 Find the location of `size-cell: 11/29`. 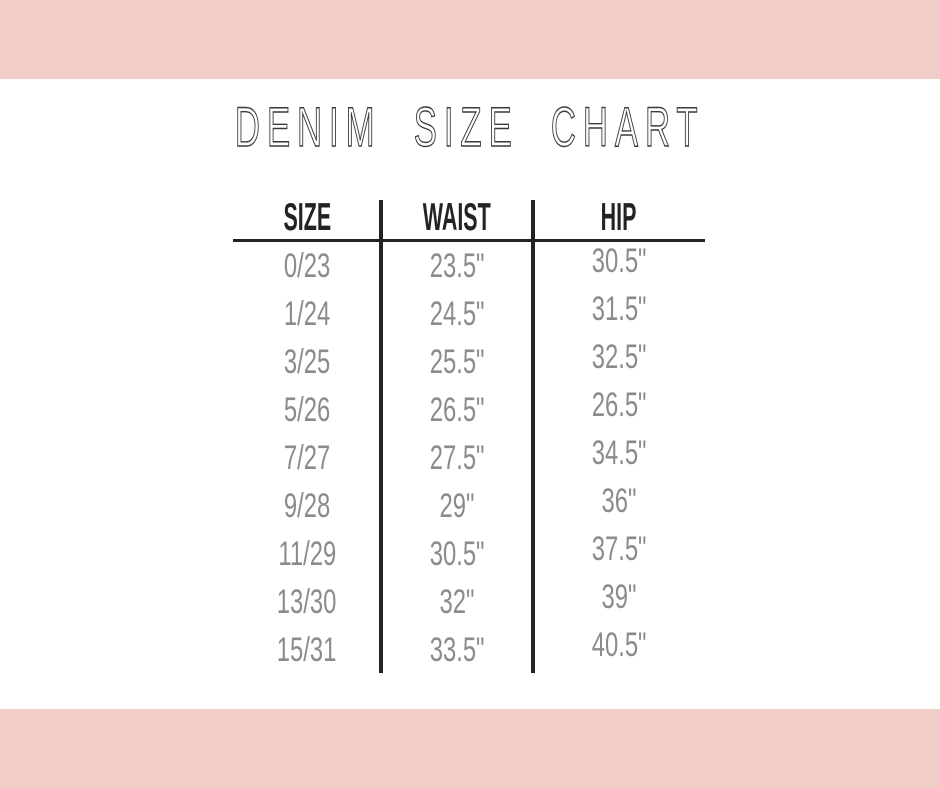

size-cell: 11/29 is located at coordinates (307, 553).